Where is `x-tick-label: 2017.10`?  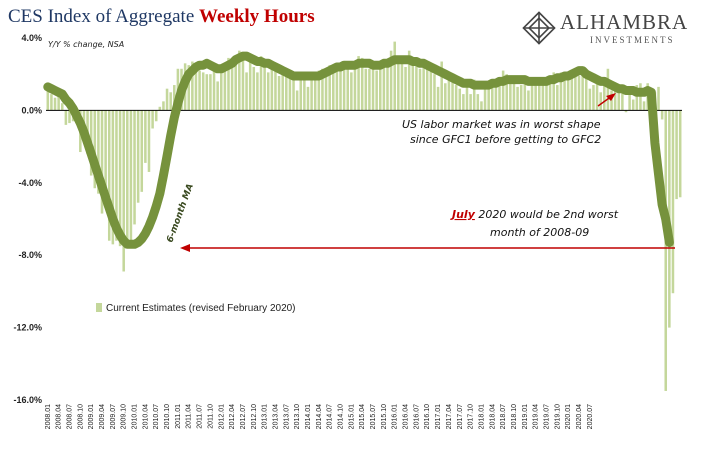
x-tick-label: 2017.10 is located at coordinates (471, 416).